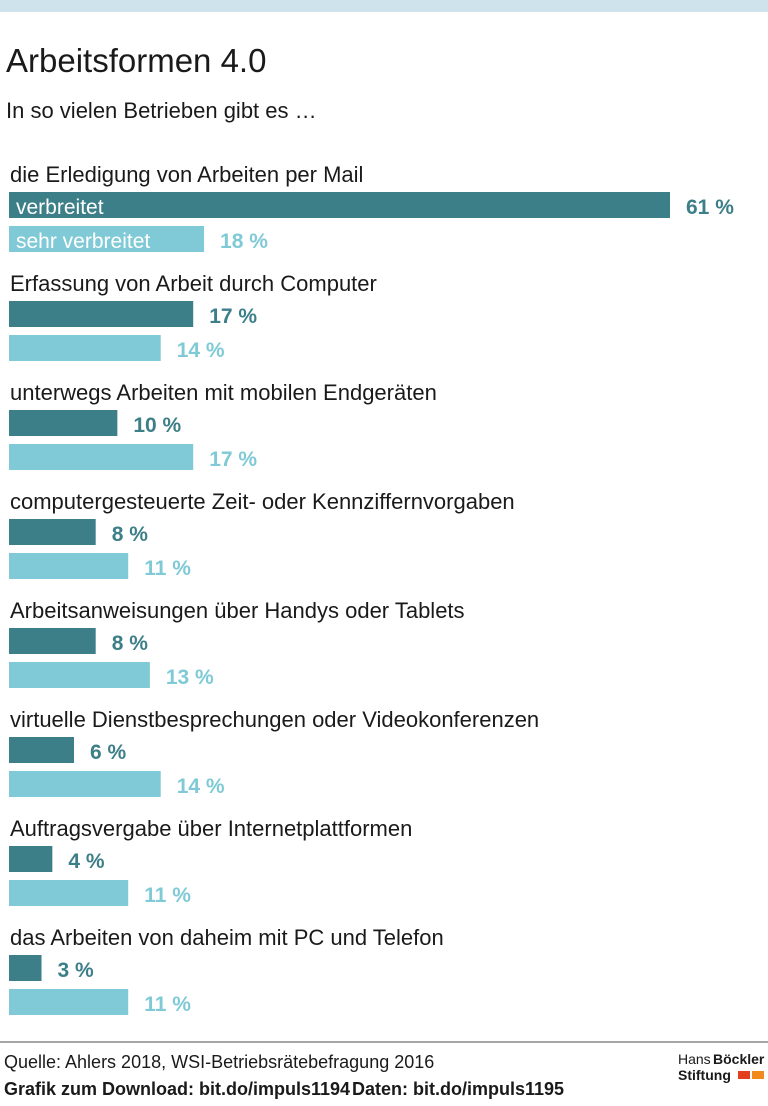 This screenshot has height=1106, width=768. I want to click on value-label: 18 %, so click(244, 241).